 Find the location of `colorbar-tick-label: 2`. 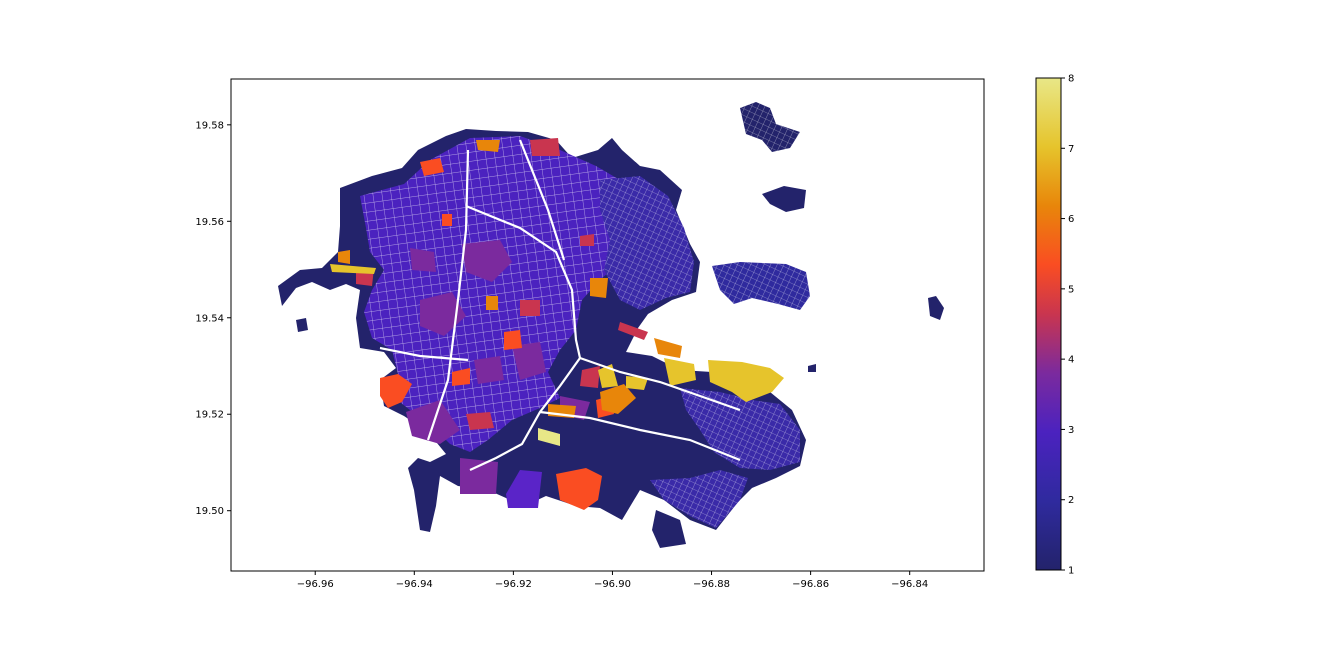

colorbar-tick-label: 2 is located at coordinates (1071, 500).